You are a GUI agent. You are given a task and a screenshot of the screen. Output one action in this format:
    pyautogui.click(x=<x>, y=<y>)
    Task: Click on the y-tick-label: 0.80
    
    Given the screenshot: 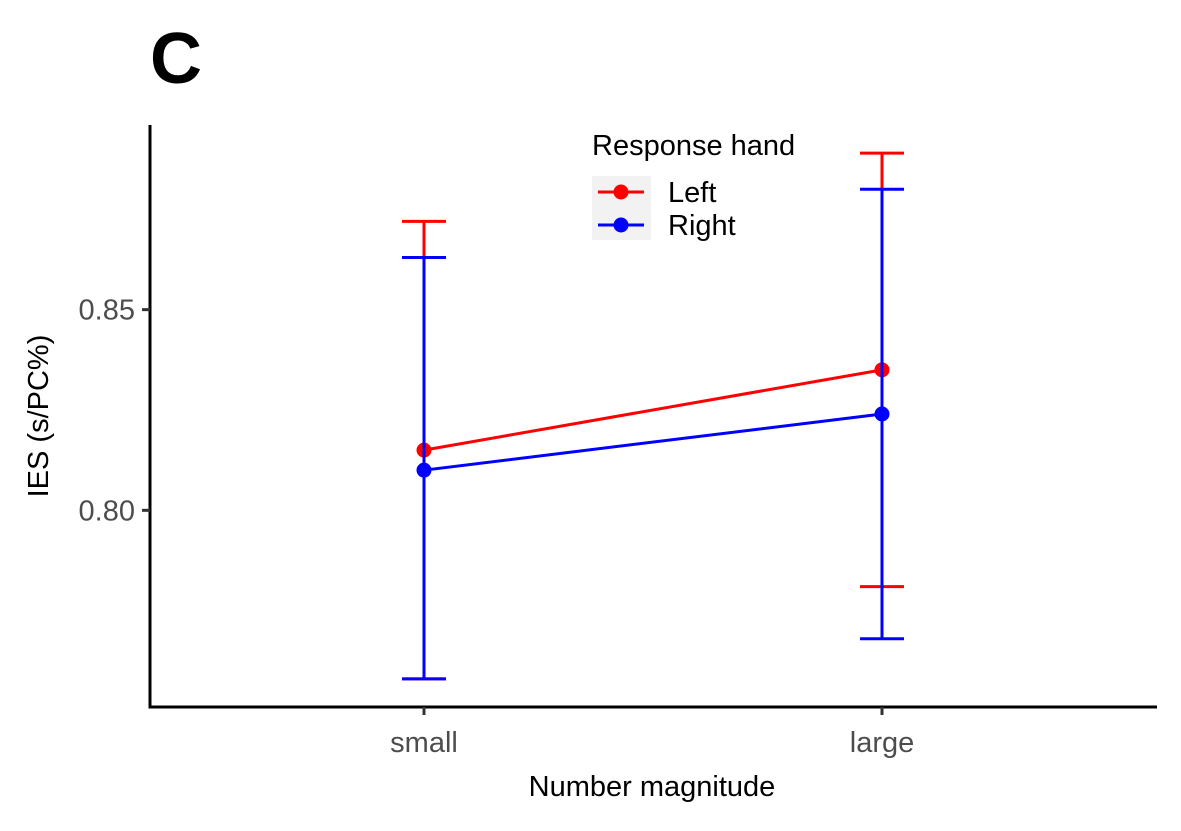 What is the action you would take?
    pyautogui.click(x=107, y=511)
    